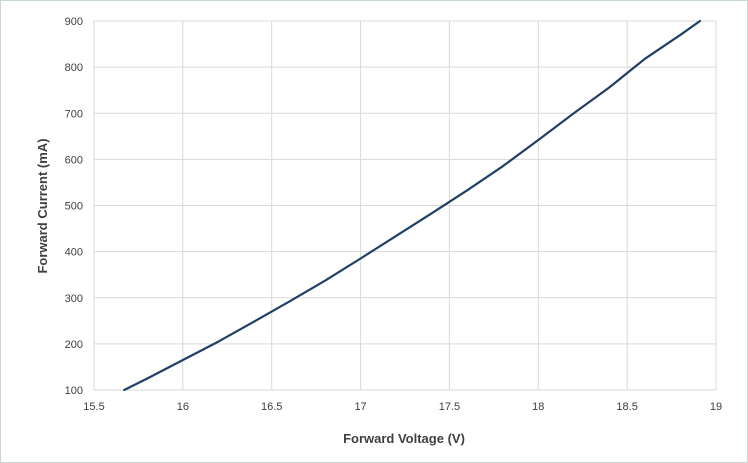  I want to click on y-tick-label: 300, so click(74, 299).